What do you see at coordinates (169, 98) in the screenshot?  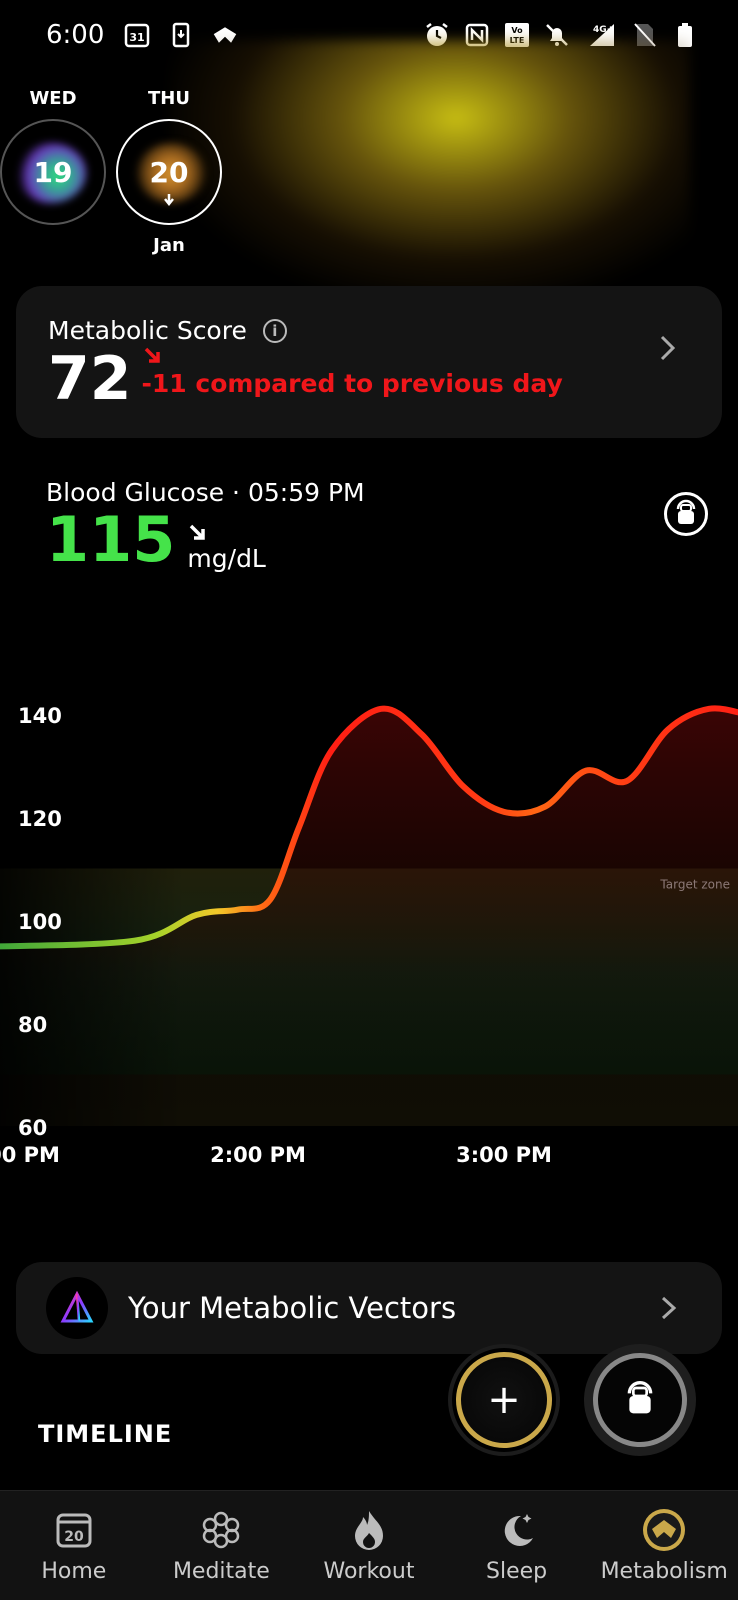 I see `day-weekday: THU` at bounding box center [169, 98].